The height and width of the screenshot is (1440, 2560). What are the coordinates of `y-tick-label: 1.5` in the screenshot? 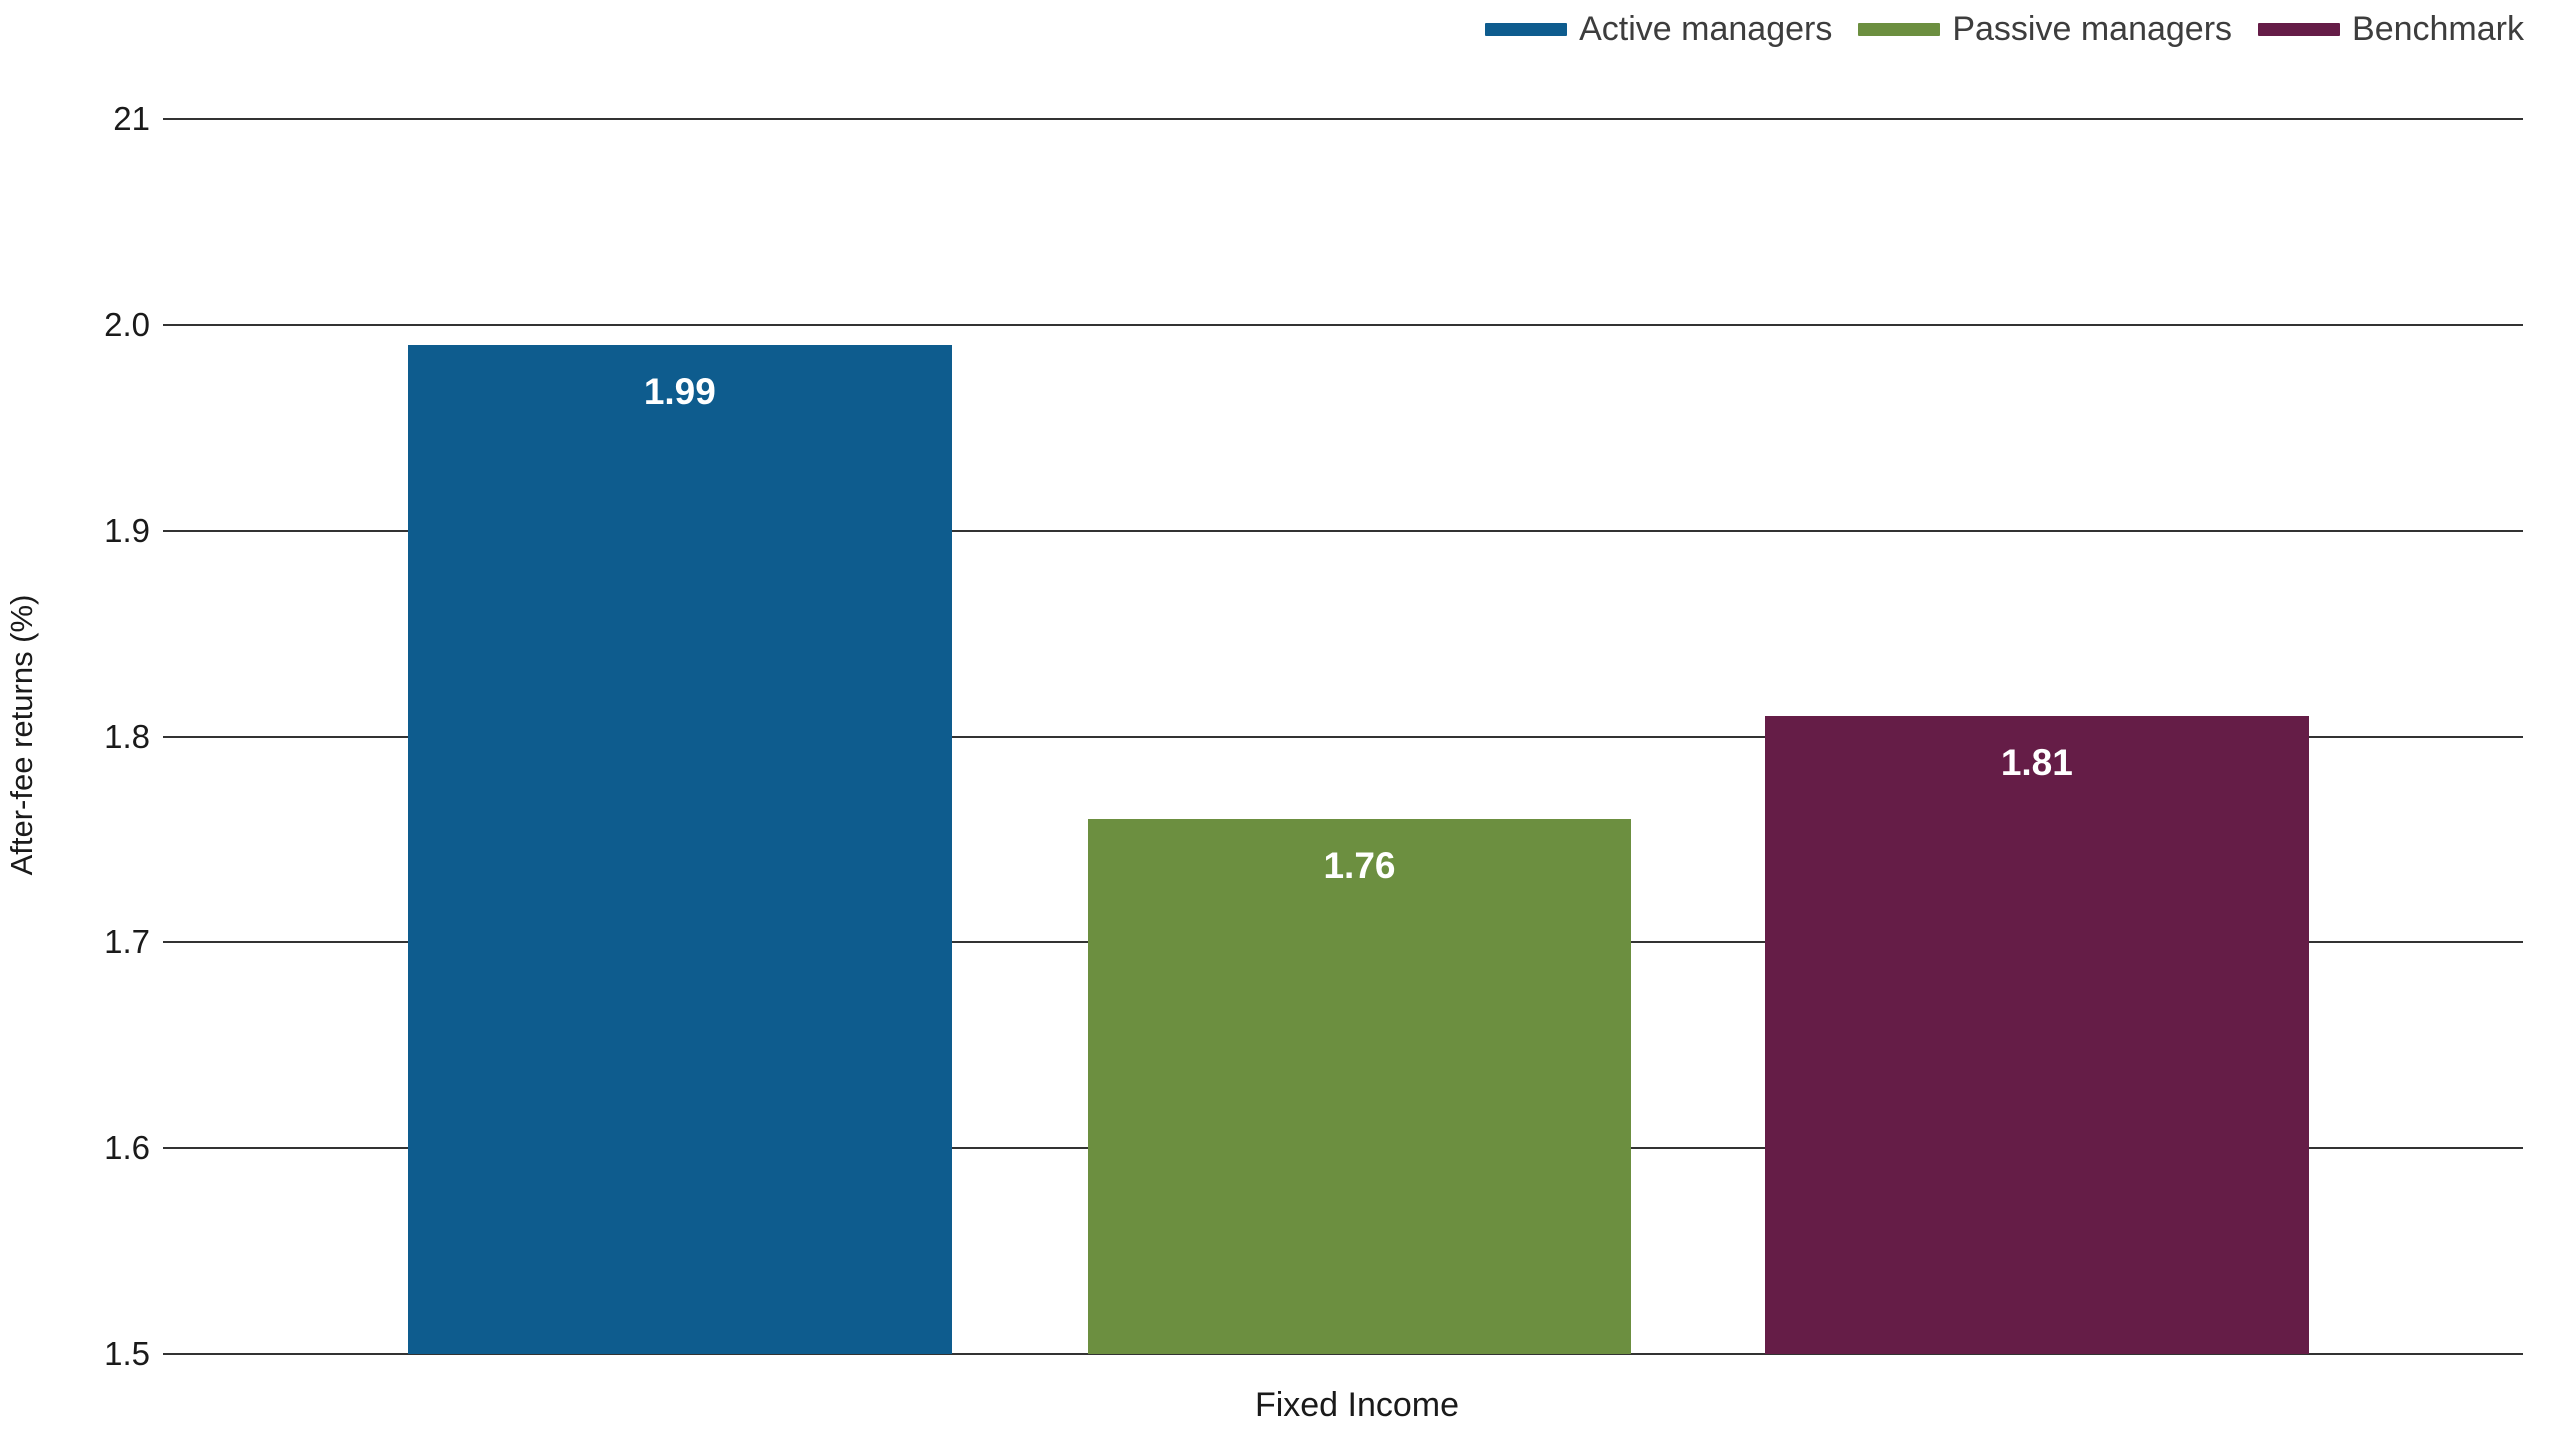 It's located at (127, 1353).